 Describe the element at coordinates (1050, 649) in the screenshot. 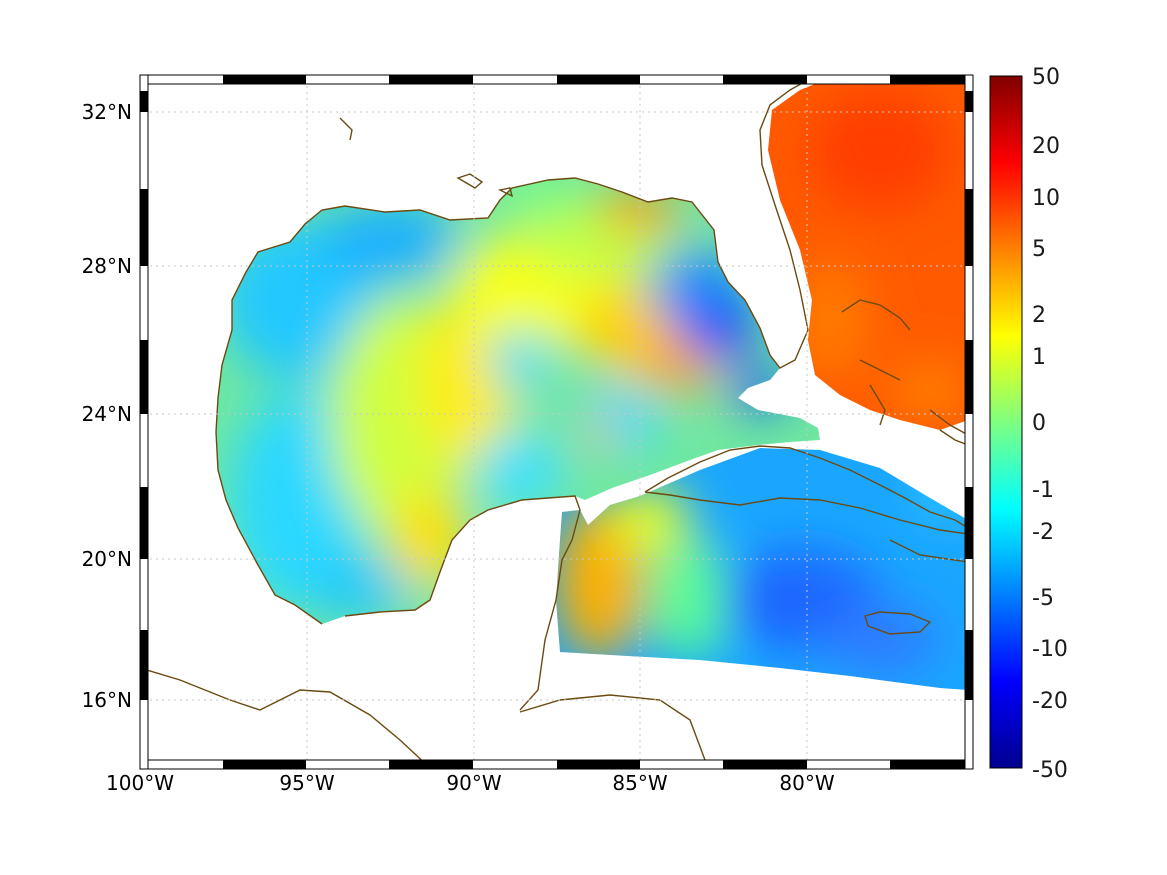

I see `colorbar-tick-label: -10` at that location.